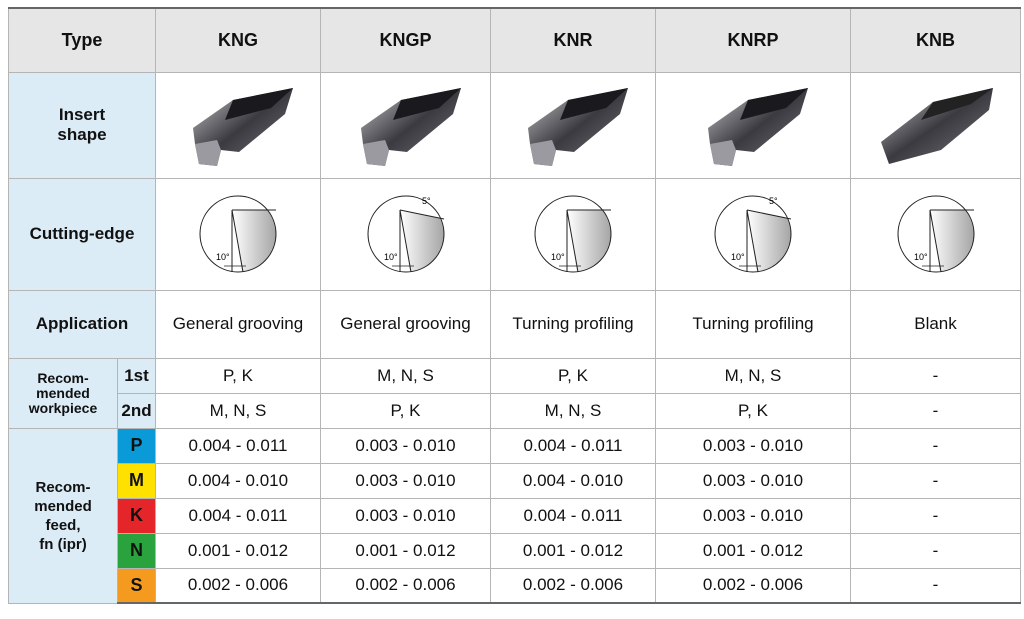  I want to click on header-cell: KNR, so click(573, 40).